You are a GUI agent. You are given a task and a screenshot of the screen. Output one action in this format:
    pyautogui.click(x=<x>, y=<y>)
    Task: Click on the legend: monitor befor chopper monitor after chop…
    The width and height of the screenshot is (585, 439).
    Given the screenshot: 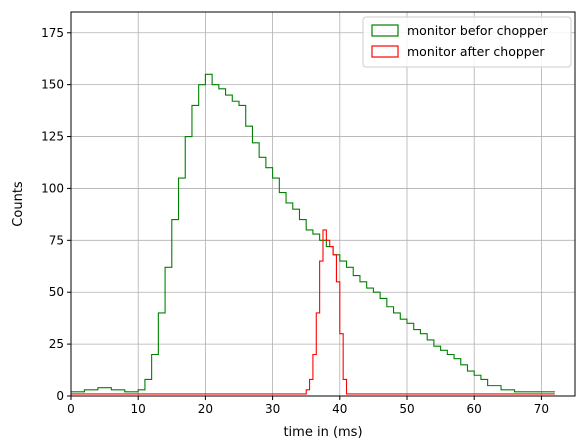 What is the action you would take?
    pyautogui.click(x=467, y=42)
    